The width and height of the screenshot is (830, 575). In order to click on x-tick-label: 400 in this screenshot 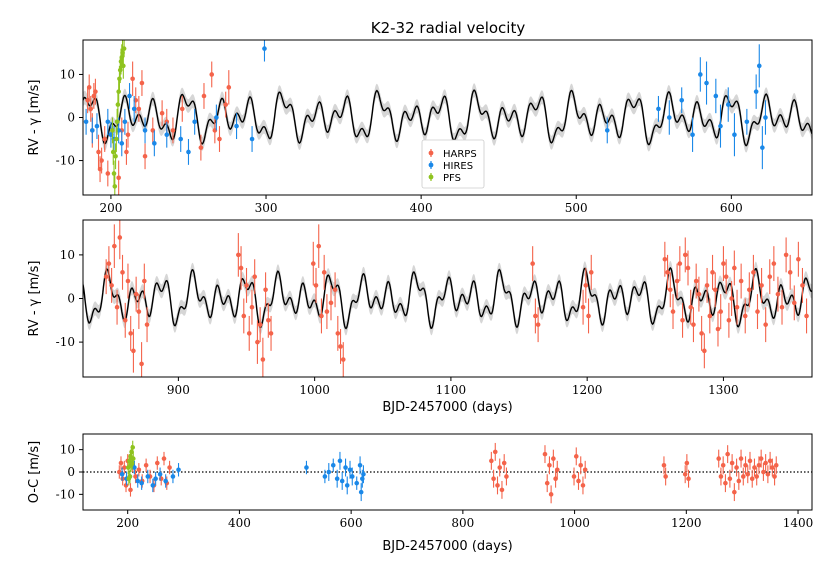, I will do `click(239, 523)`.